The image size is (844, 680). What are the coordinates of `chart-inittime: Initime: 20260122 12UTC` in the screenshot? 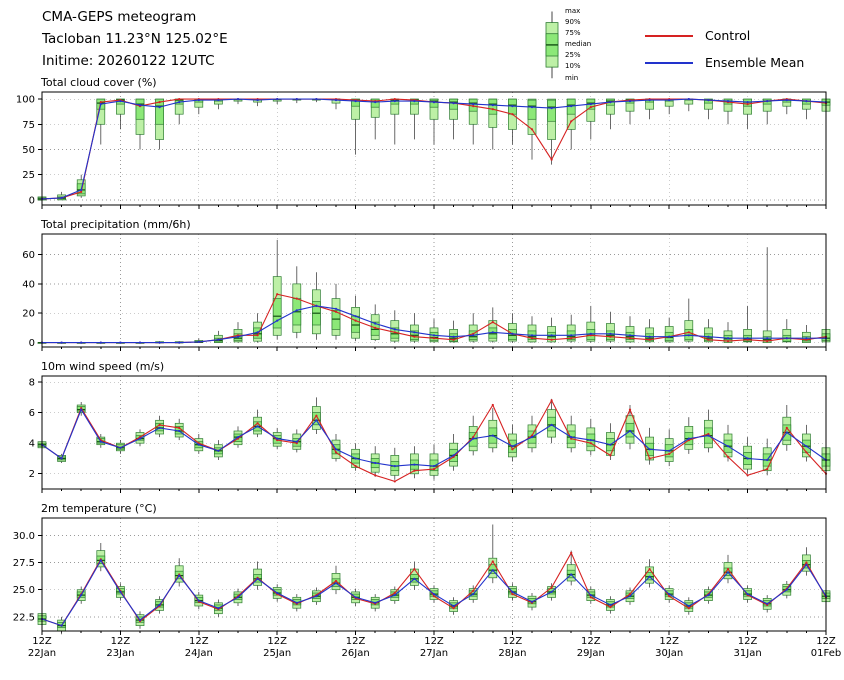 It's located at (128, 61).